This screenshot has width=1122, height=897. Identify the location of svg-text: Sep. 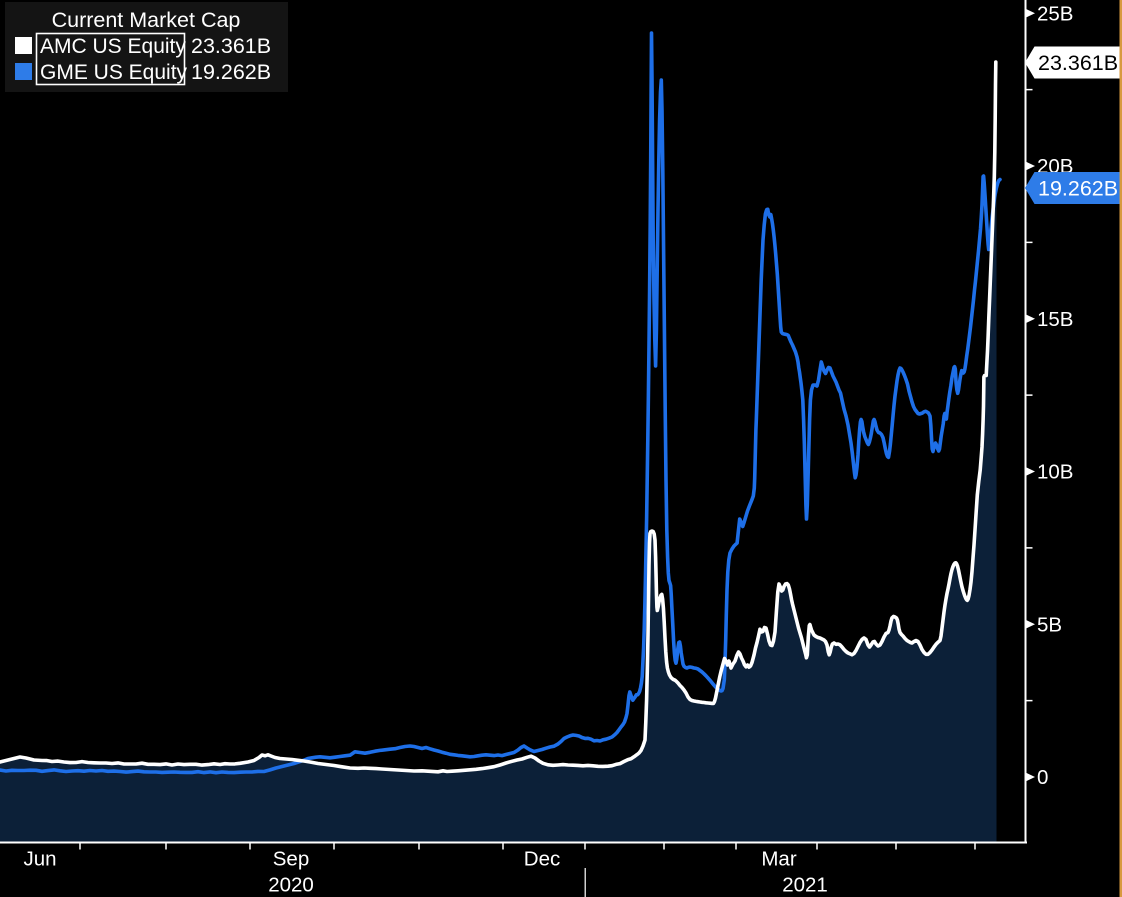
(291, 859).